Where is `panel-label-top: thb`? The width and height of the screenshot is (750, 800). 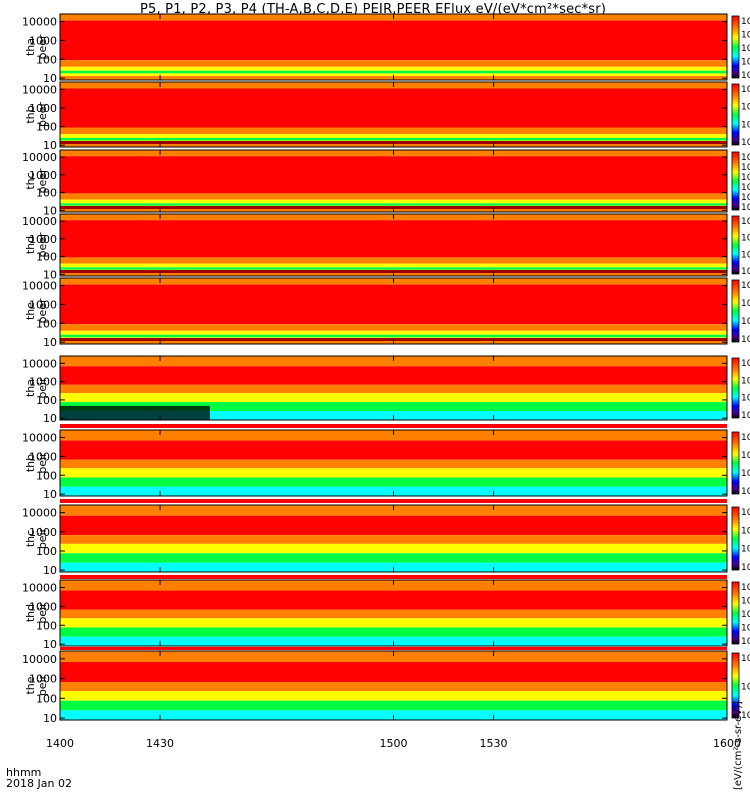
panel-label-top: thb is located at coordinates (30, 463).